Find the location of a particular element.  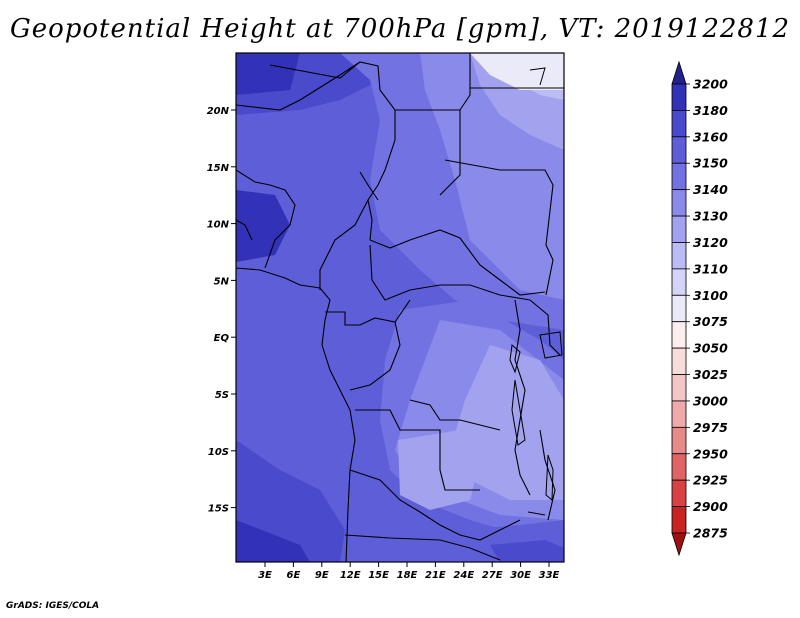

lake-victoria is located at coordinates (551, 345).